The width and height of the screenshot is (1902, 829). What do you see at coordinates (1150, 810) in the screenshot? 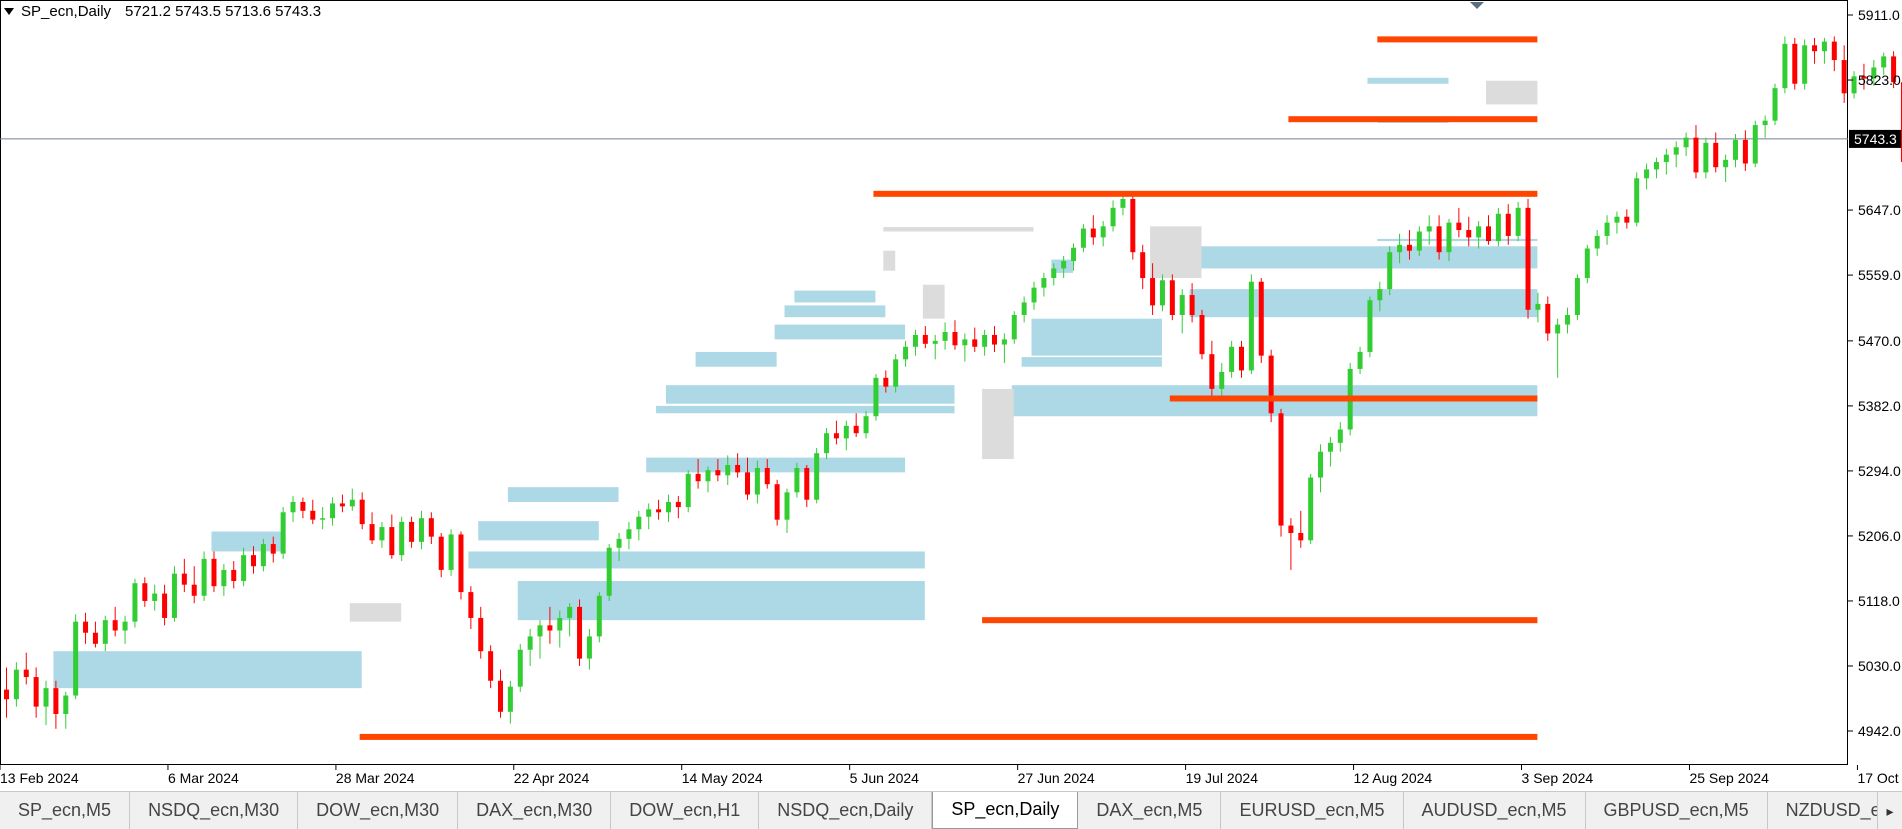
I see `chart-tab: DAX_ecn,M5` at bounding box center [1150, 810].